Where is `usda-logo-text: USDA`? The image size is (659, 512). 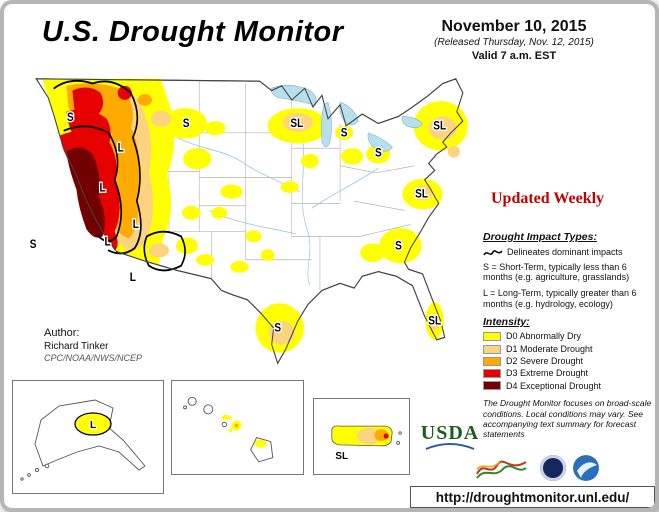 usda-logo-text: USDA is located at coordinates (450, 433).